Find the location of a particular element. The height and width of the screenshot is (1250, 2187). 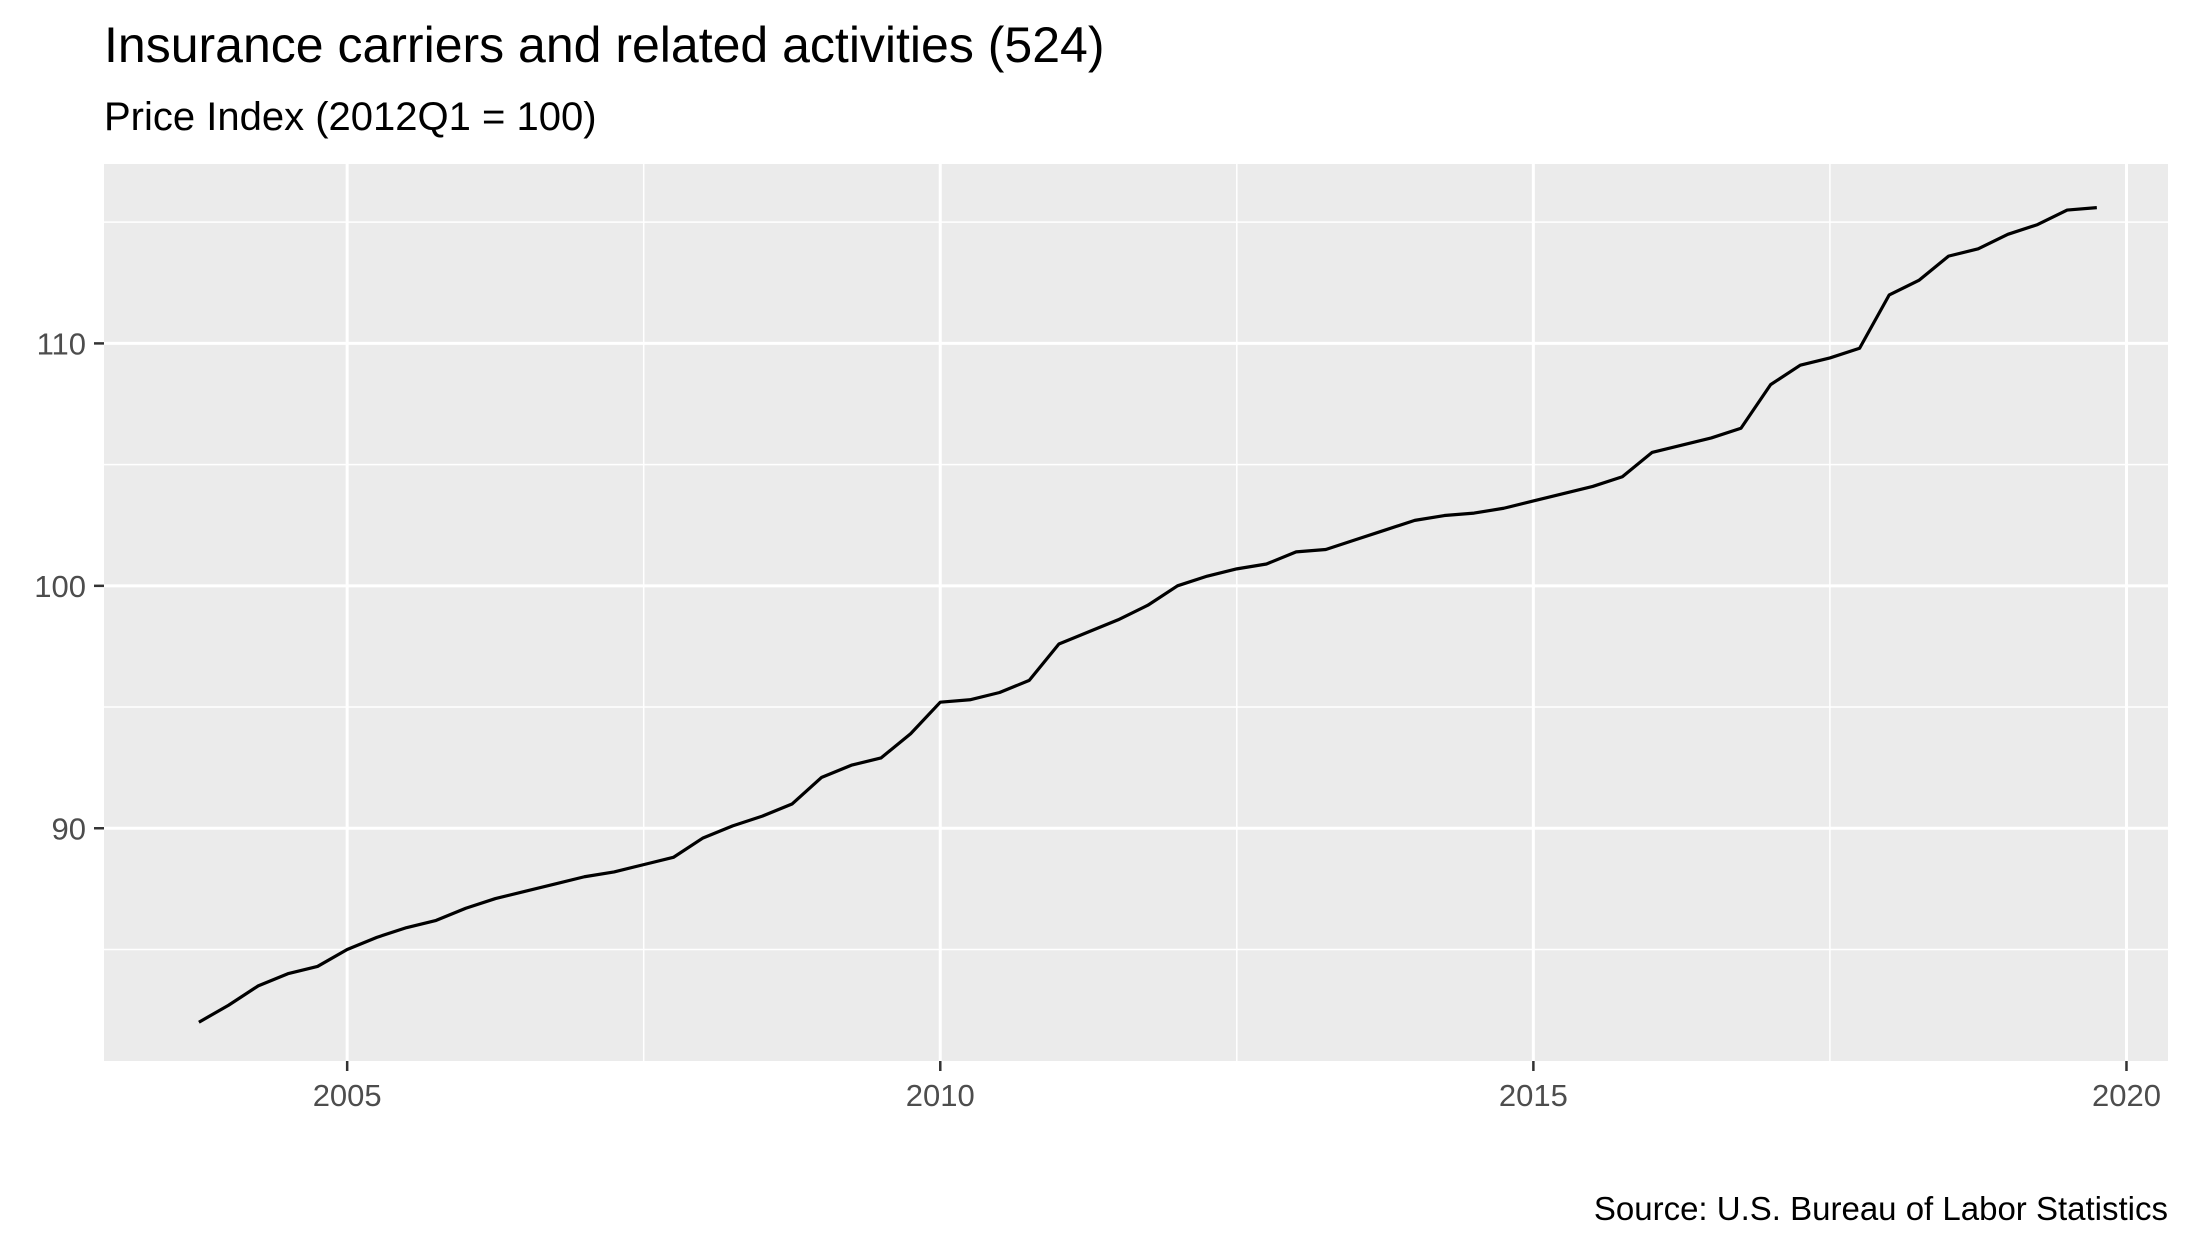

y-tick-label: 110 is located at coordinates (61, 343).